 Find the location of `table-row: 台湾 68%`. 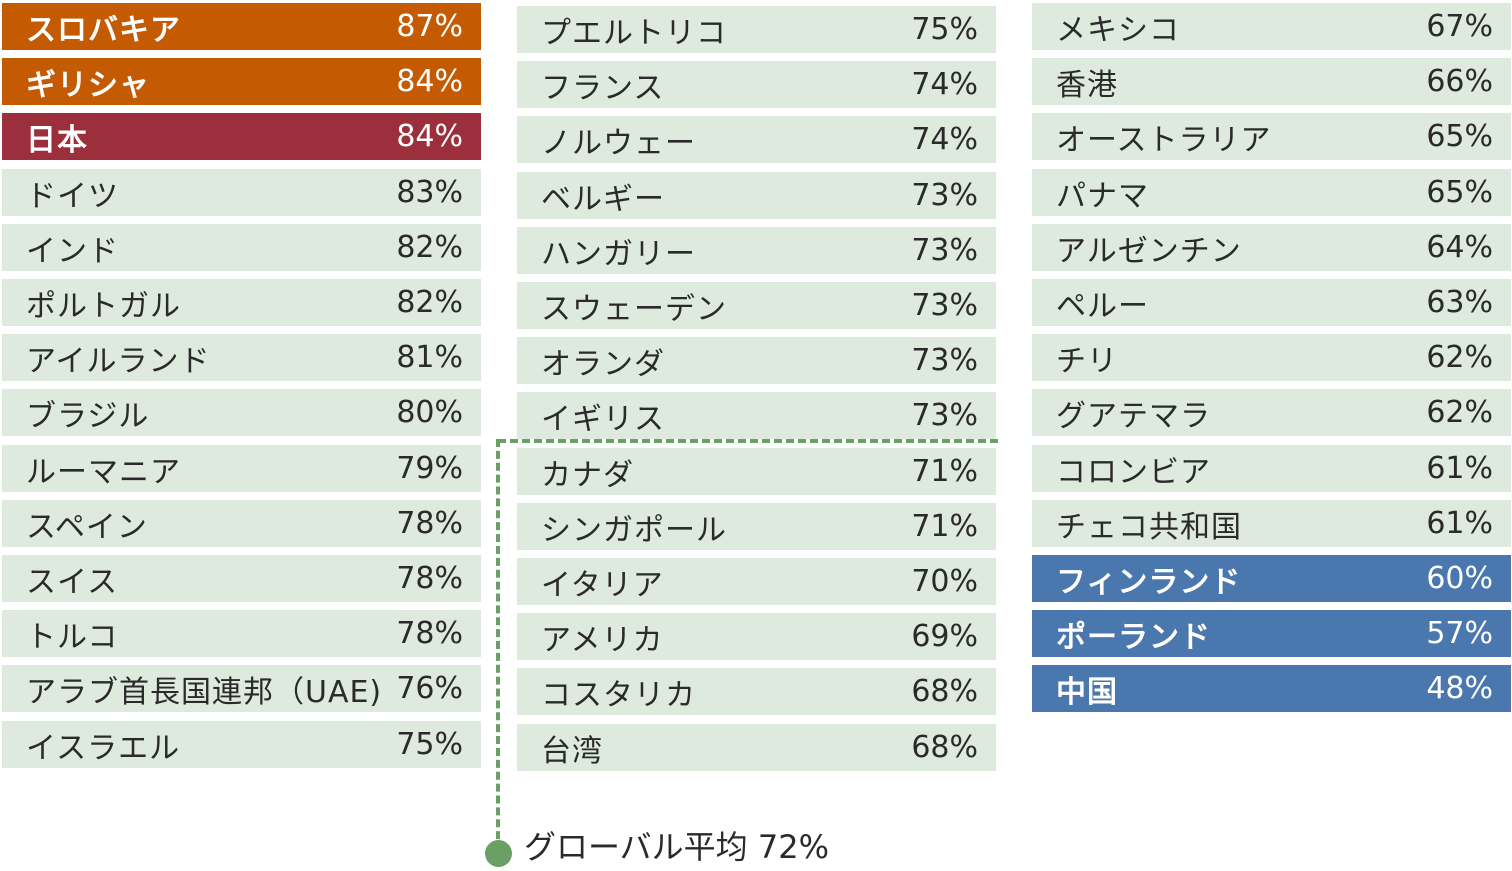

table-row: 台湾 68% is located at coordinates (756, 747).